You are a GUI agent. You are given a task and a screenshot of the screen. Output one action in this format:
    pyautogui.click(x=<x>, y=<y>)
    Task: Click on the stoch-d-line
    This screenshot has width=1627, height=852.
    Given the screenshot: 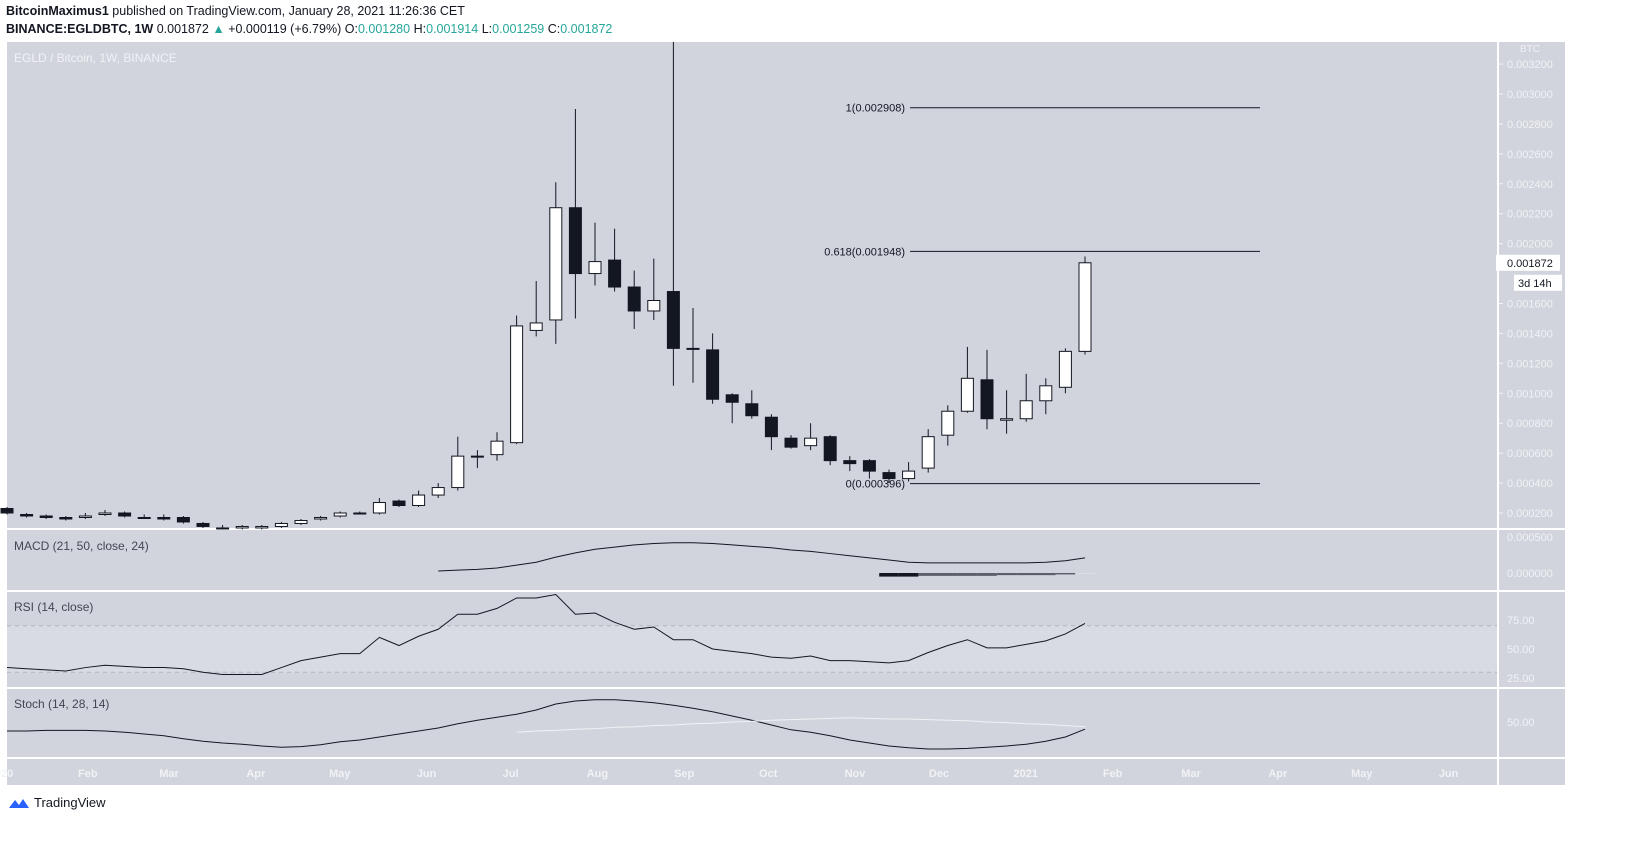 What is the action you would take?
    pyautogui.click(x=801, y=725)
    